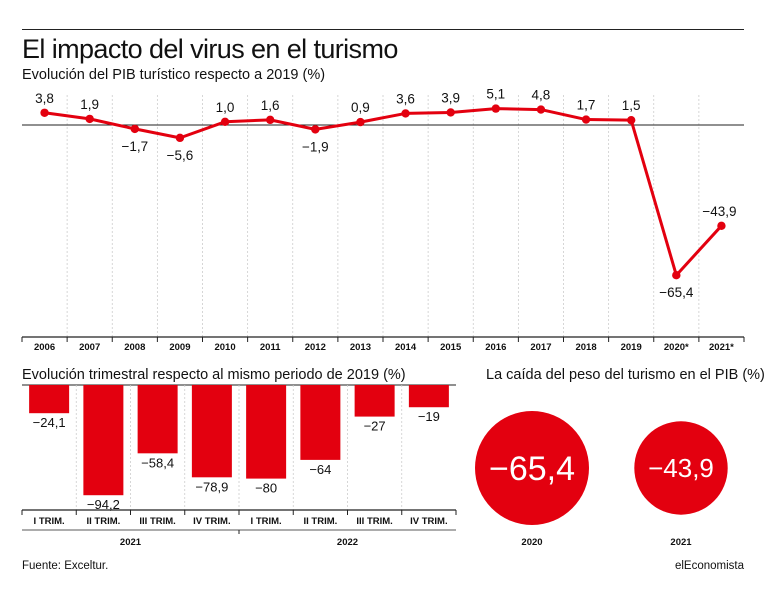 The width and height of the screenshot is (770, 602). What do you see at coordinates (541, 95) in the screenshot?
I see `data-label: 4,8` at bounding box center [541, 95].